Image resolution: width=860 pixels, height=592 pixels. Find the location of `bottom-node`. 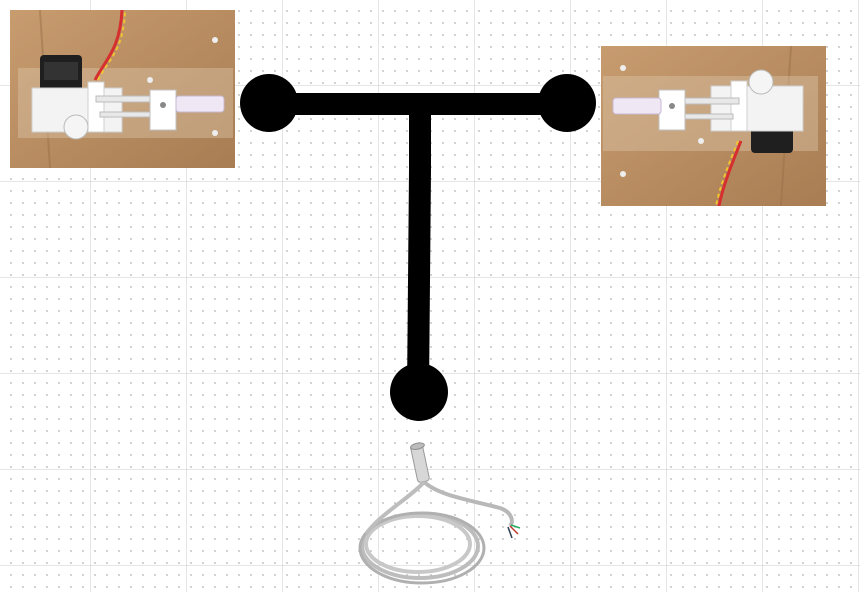

bottom-node is located at coordinates (419, 392).